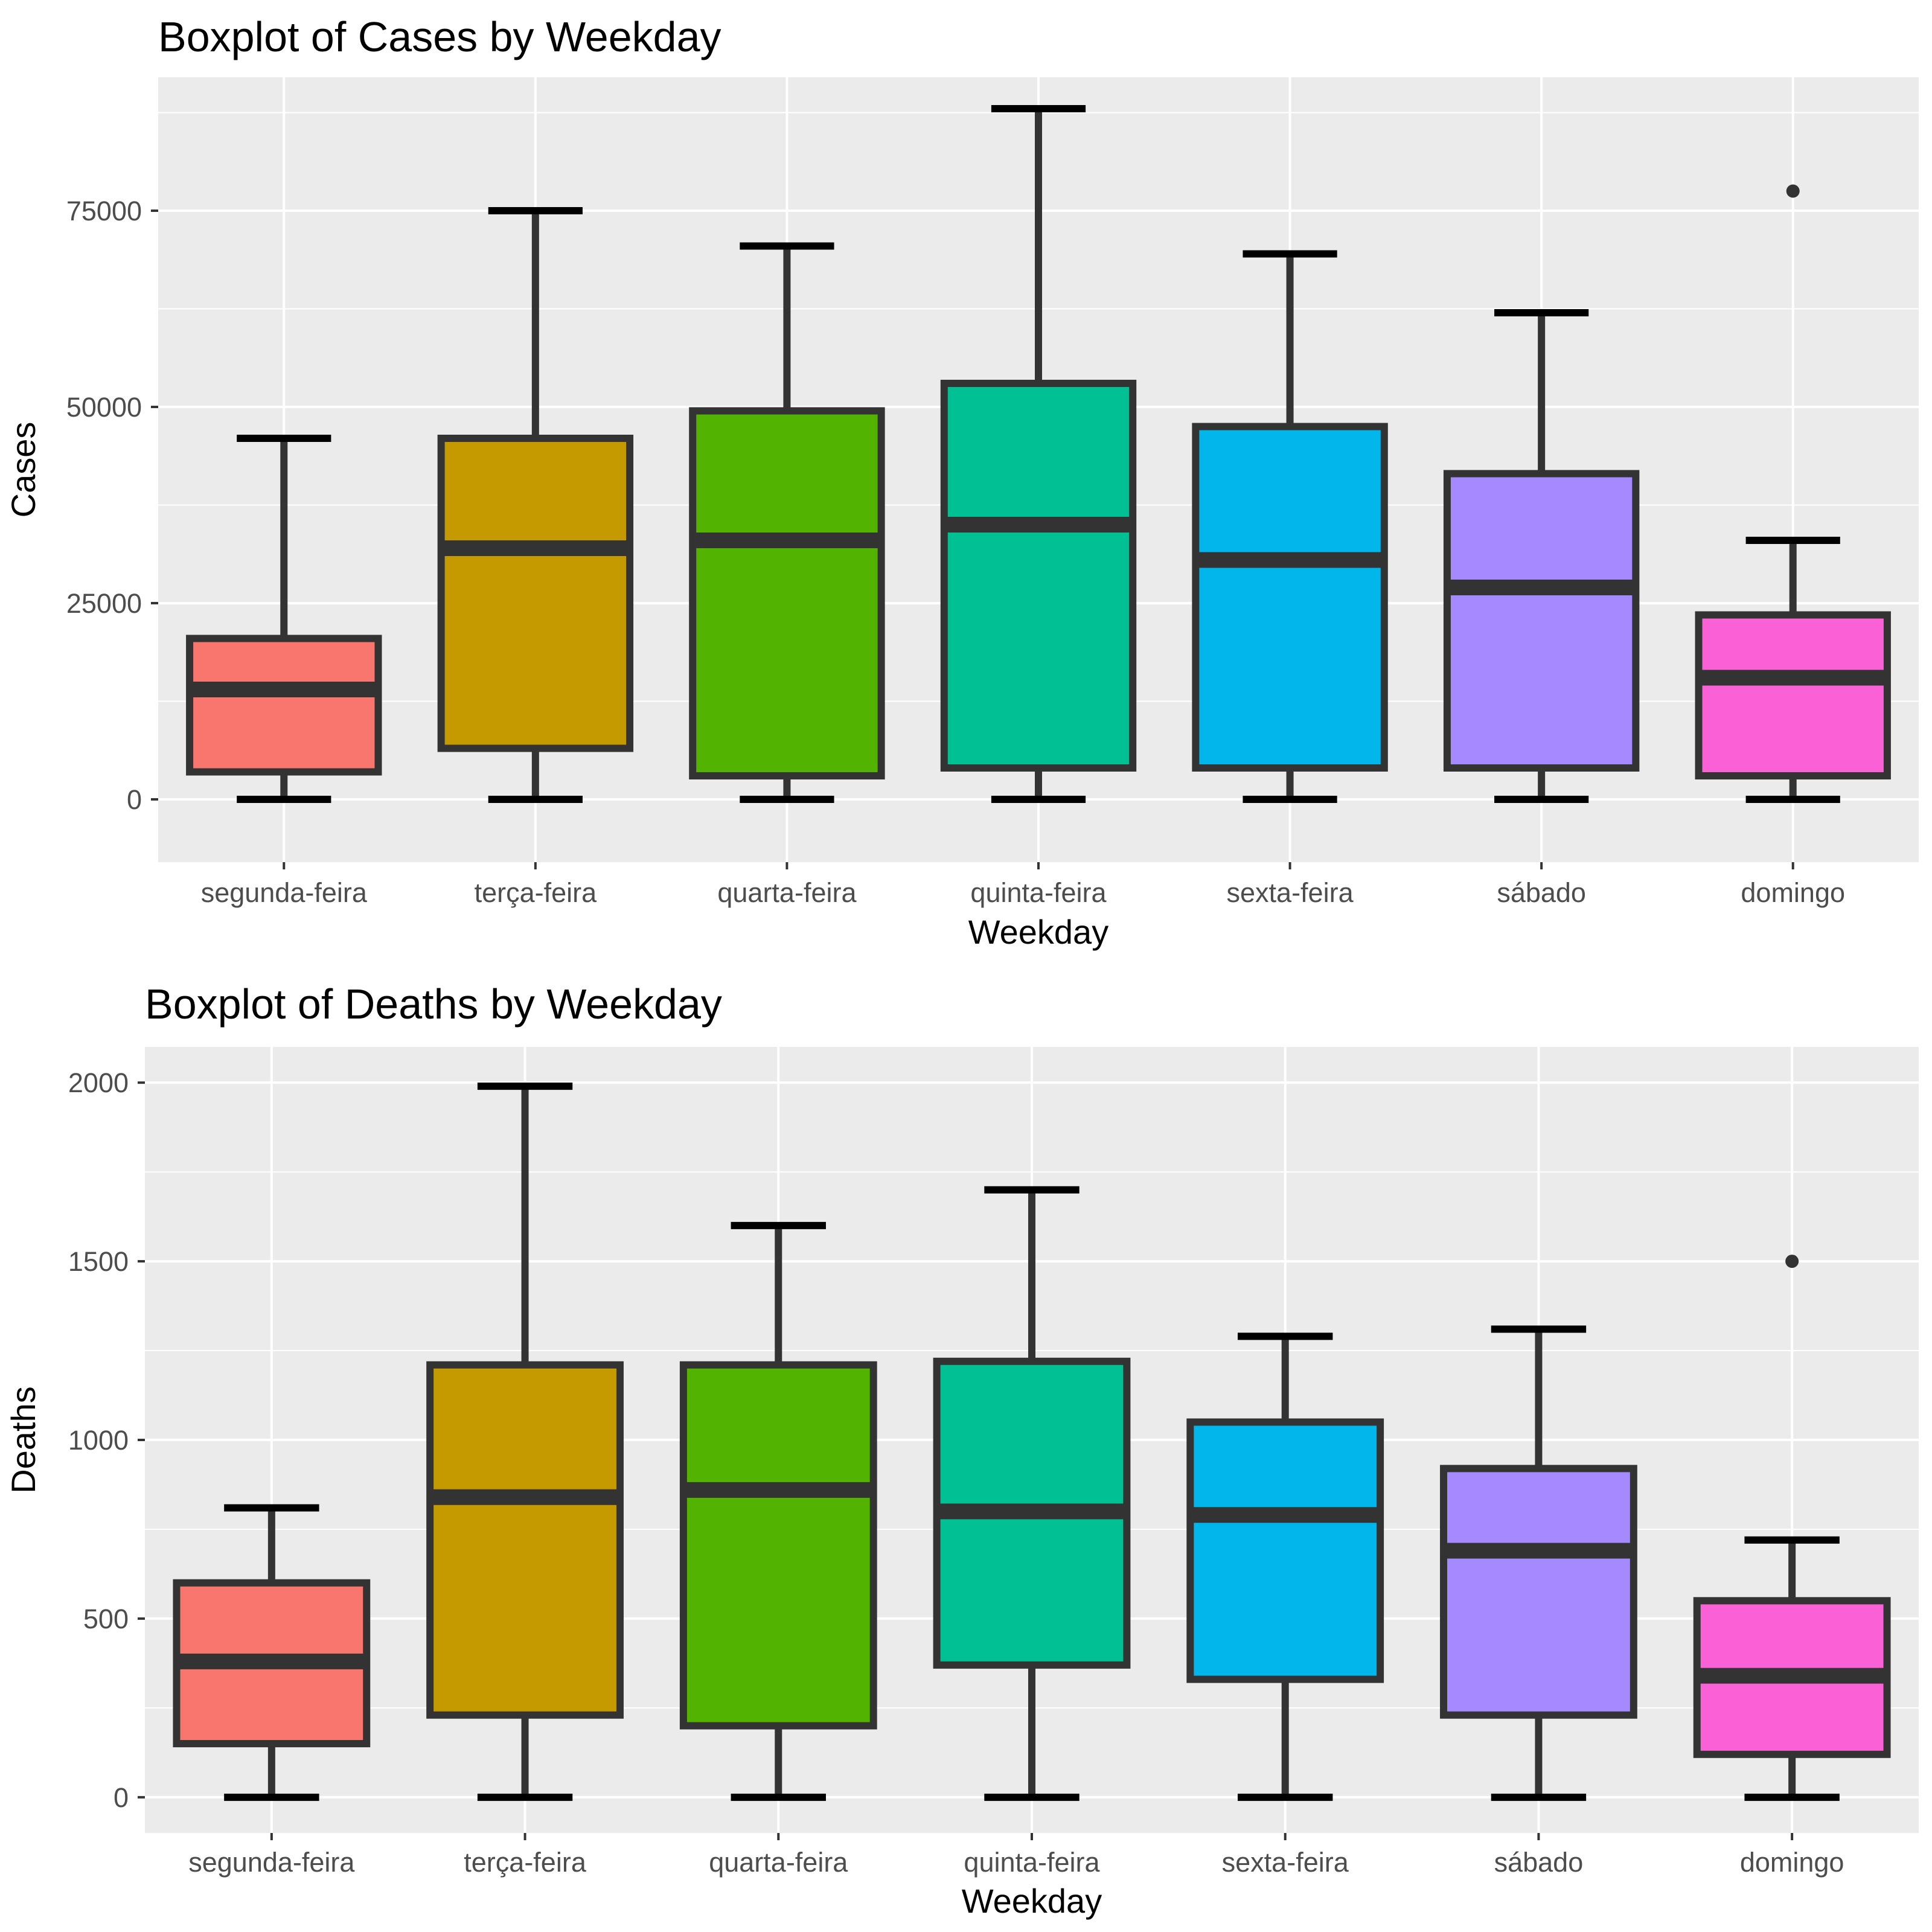 Image resolution: width=1932 pixels, height=1932 pixels. Describe the element at coordinates (99, 1261) in the screenshot. I see `y-tick-label: 1500` at that location.